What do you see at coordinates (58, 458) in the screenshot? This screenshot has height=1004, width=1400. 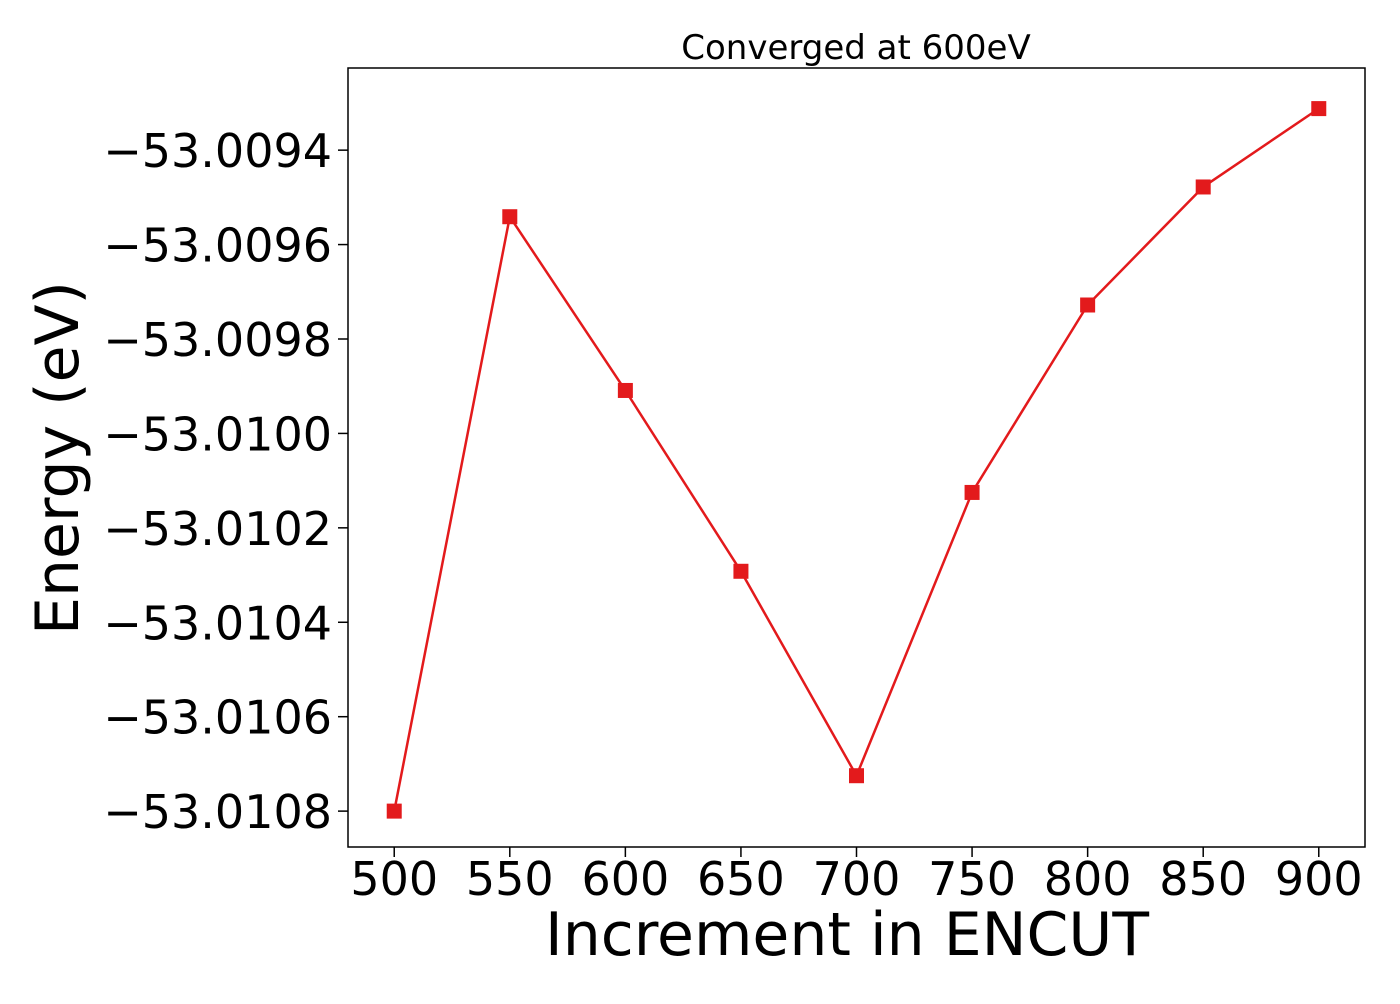 I see `y-axis-label: Energy (eV)` at bounding box center [58, 458].